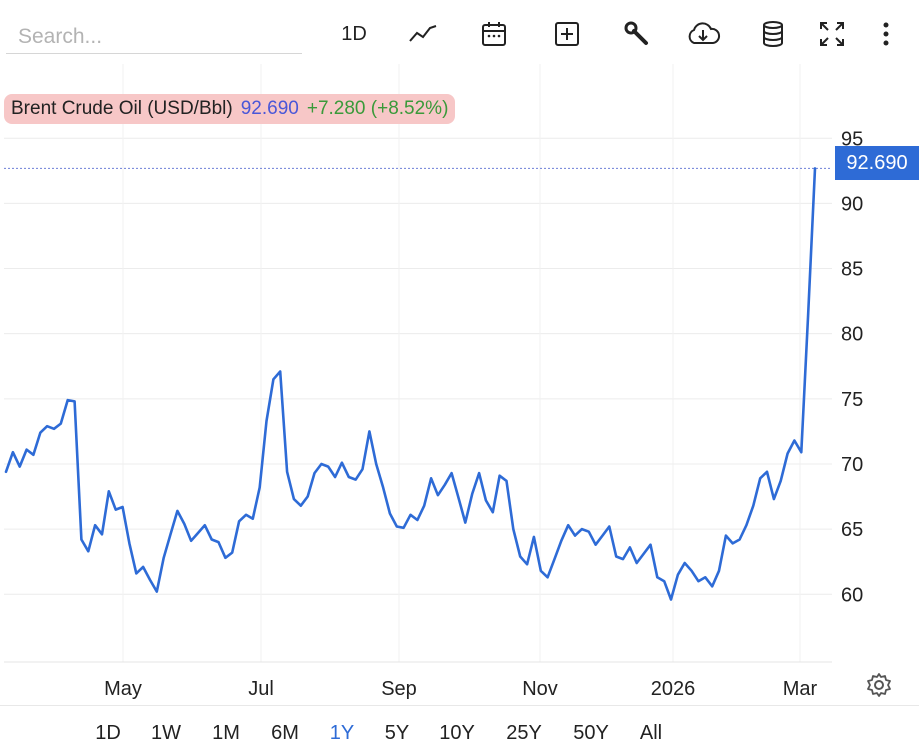 The height and width of the screenshot is (754, 919). Describe the element at coordinates (226, 733) in the screenshot. I see `range-button-1m: 1M` at that location.